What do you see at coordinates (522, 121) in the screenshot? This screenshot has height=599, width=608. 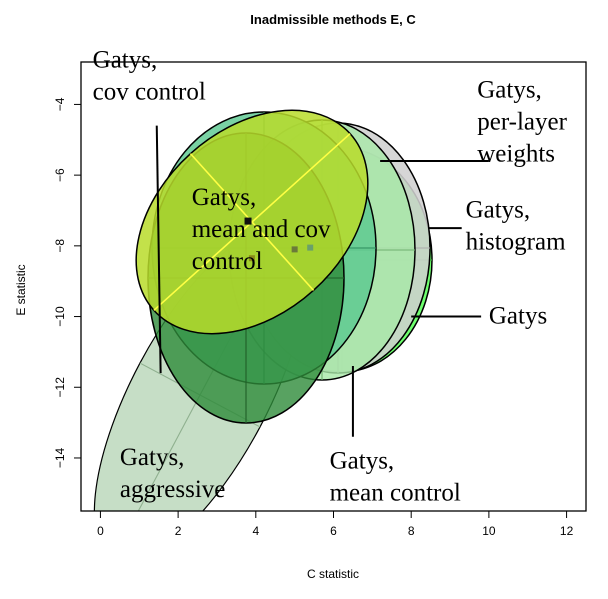 I see `annotation-gatys-per-layer-weights: per-layer` at bounding box center [522, 121].